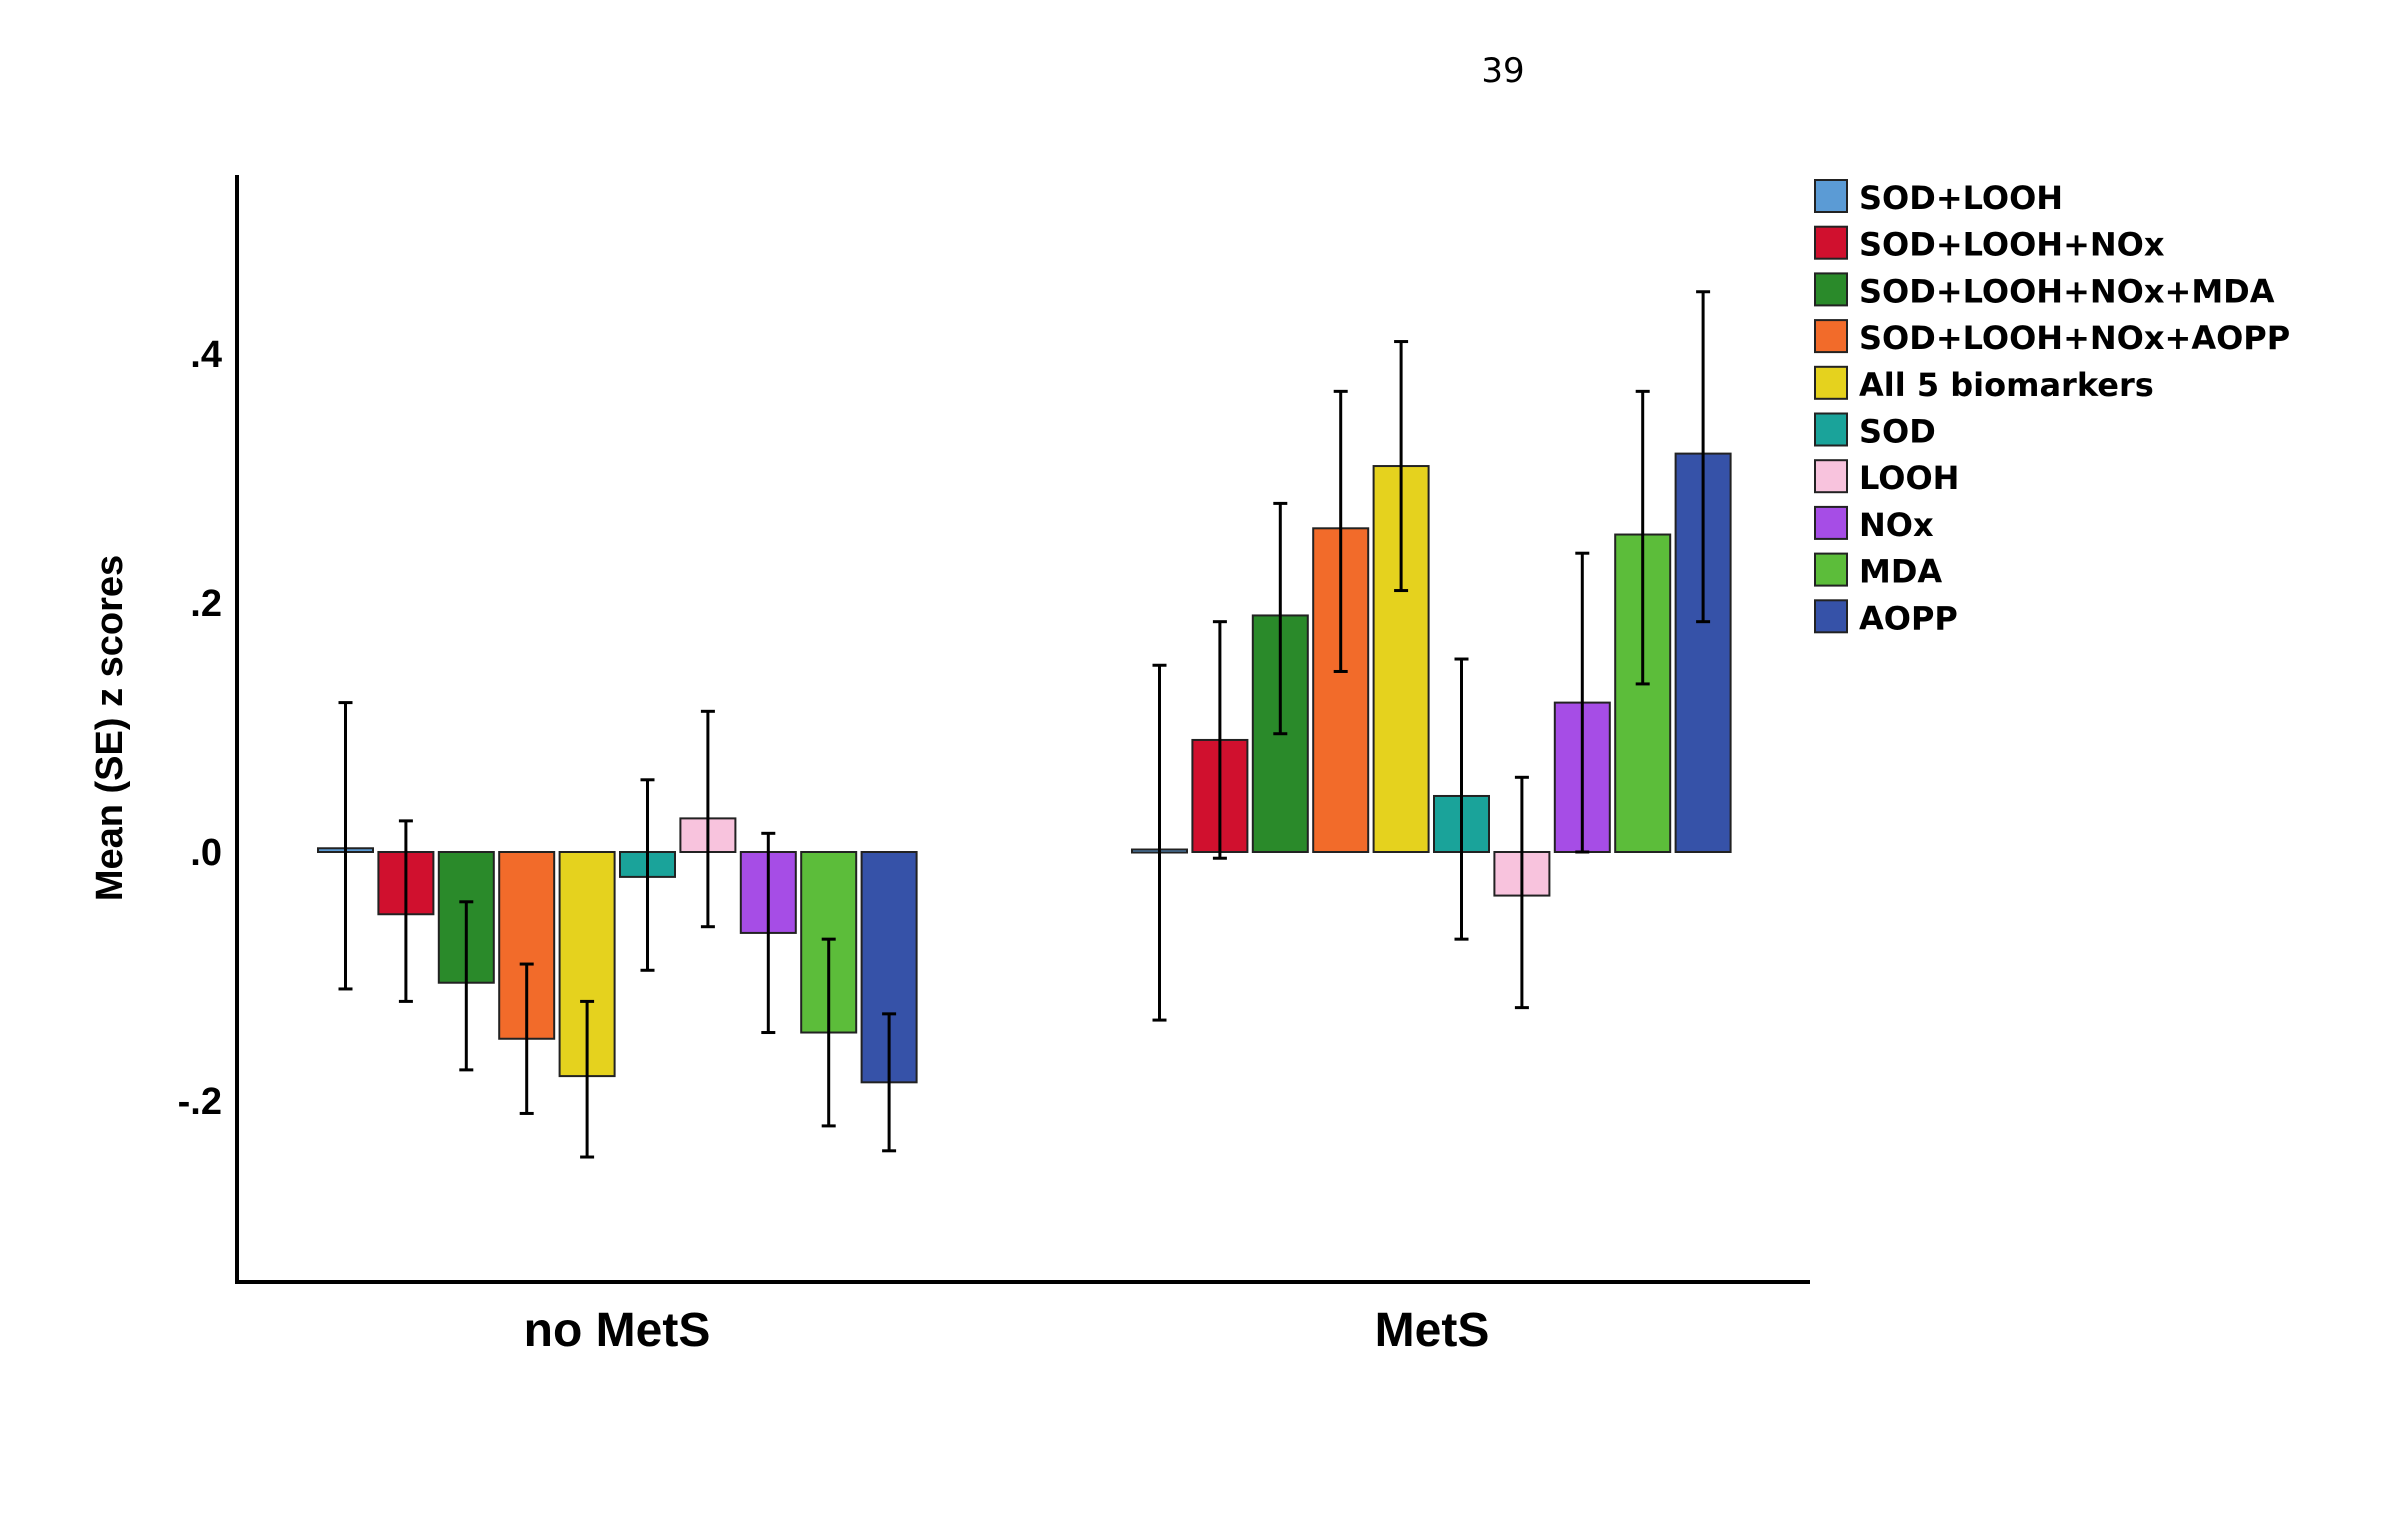 This screenshot has width=2388, height=1524. I want to click on y-tick-label: -.2, so click(200, 1102).